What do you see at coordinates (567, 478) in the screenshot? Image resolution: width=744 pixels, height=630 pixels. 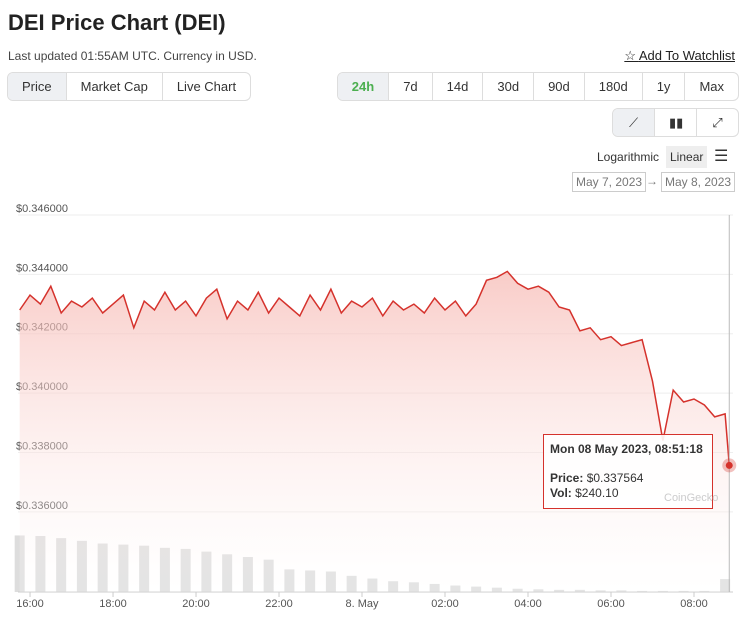 I see `tooltip-price-label: Price:` at bounding box center [567, 478].